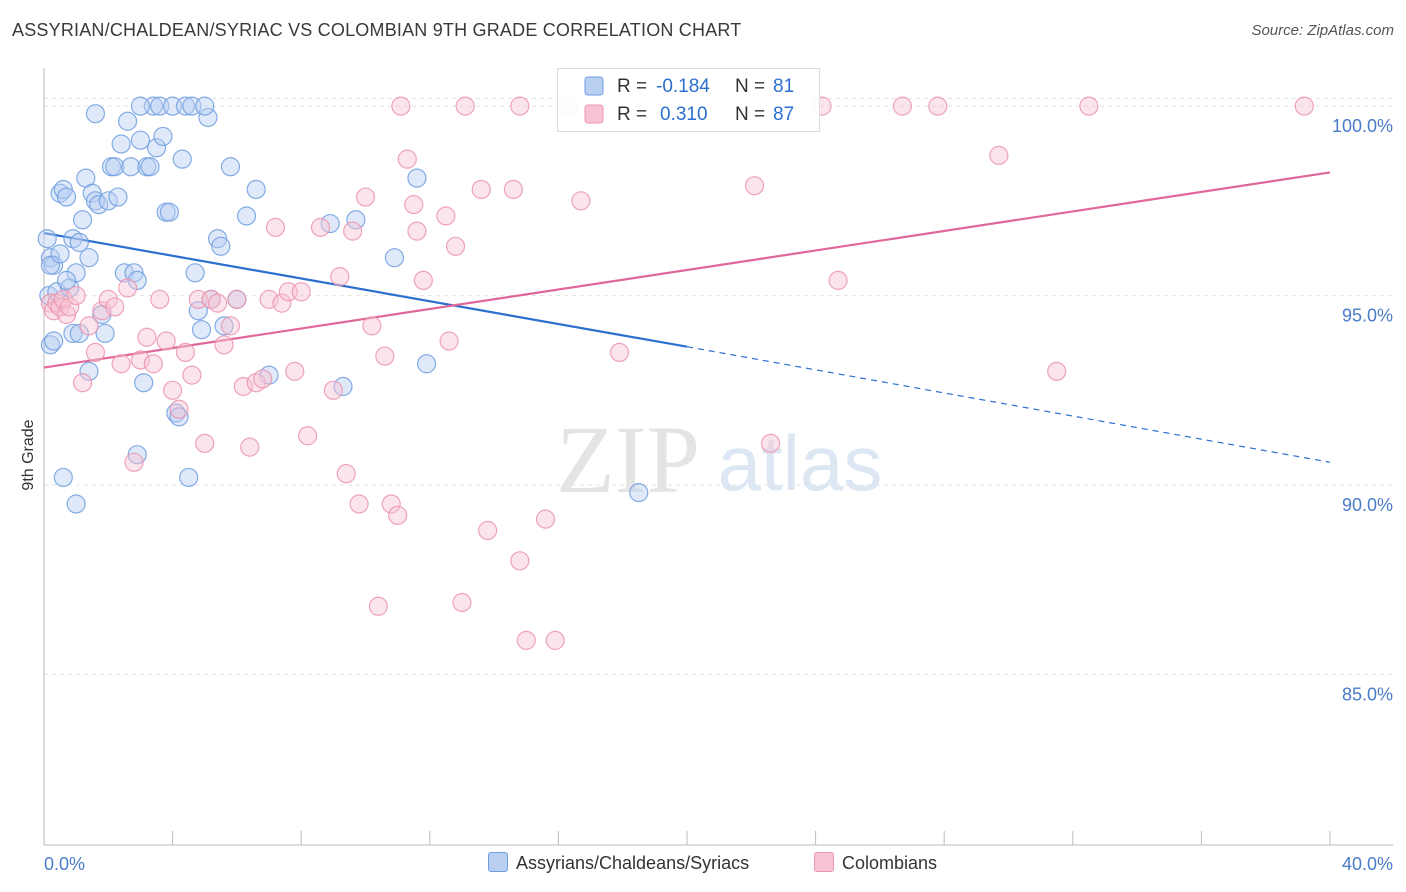  Describe the element at coordinates (64, 864) in the screenshot. I see `x-tick-label-min: 0.0%` at that location.